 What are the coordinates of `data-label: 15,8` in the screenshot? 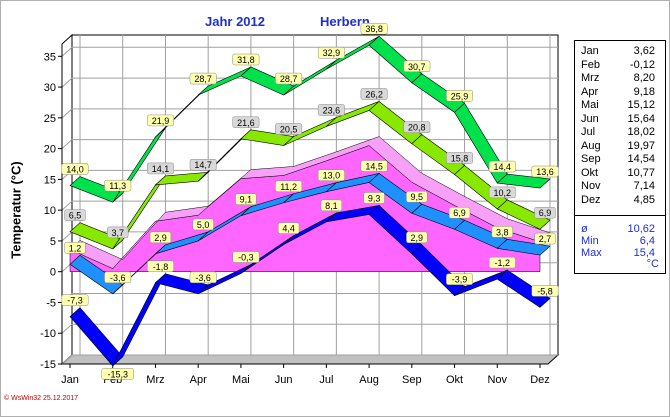 It's located at (460, 158).